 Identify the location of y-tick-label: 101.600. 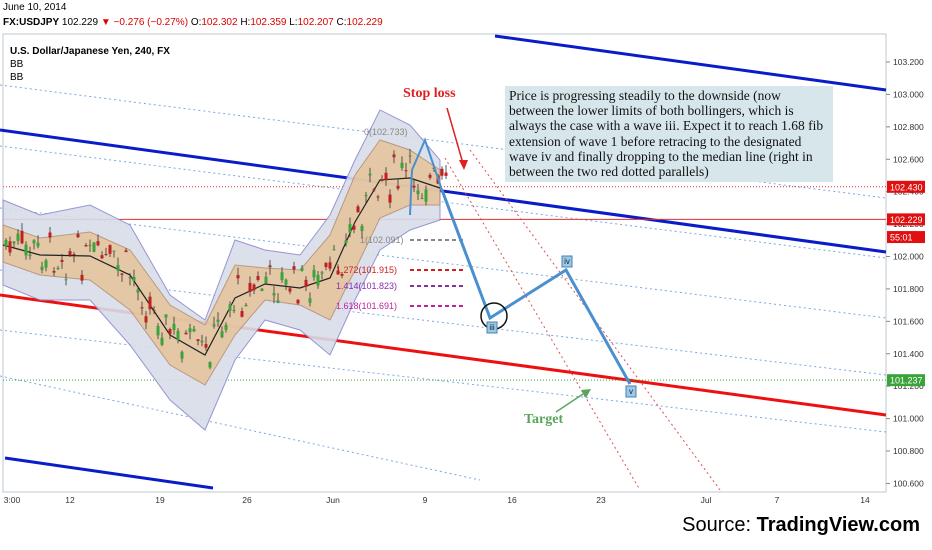
(908, 321).